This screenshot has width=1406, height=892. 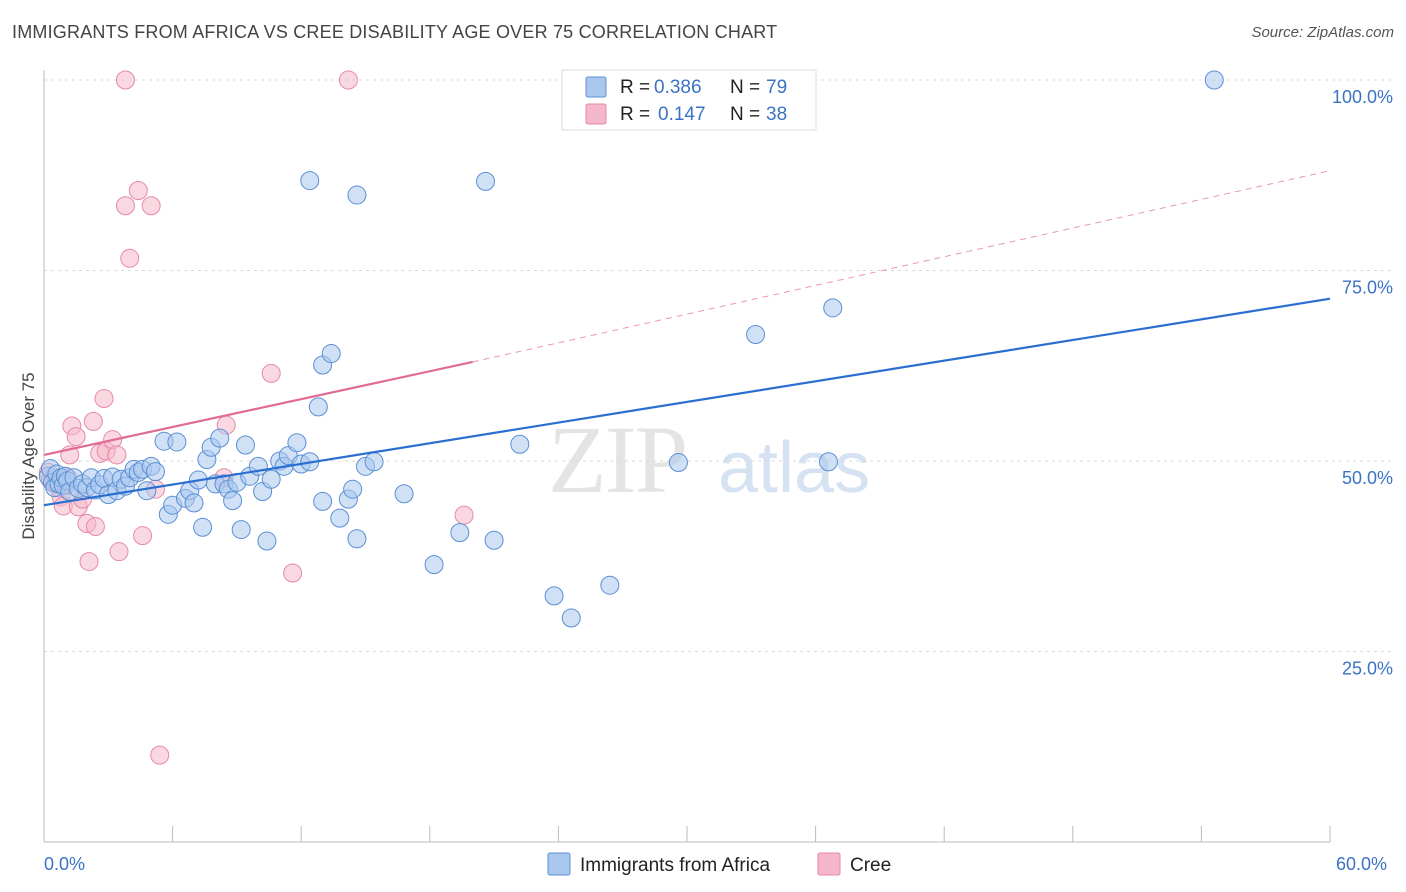 I want to click on y-tick-labels: 25.0% 50.0% 75.0% 100.0%, so click(x=1362, y=383).